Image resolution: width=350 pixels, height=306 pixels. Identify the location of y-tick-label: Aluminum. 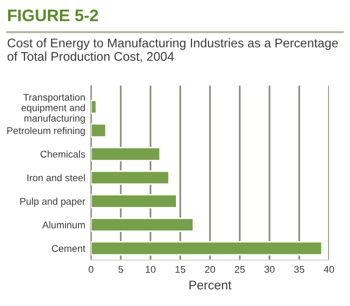
(63, 224).